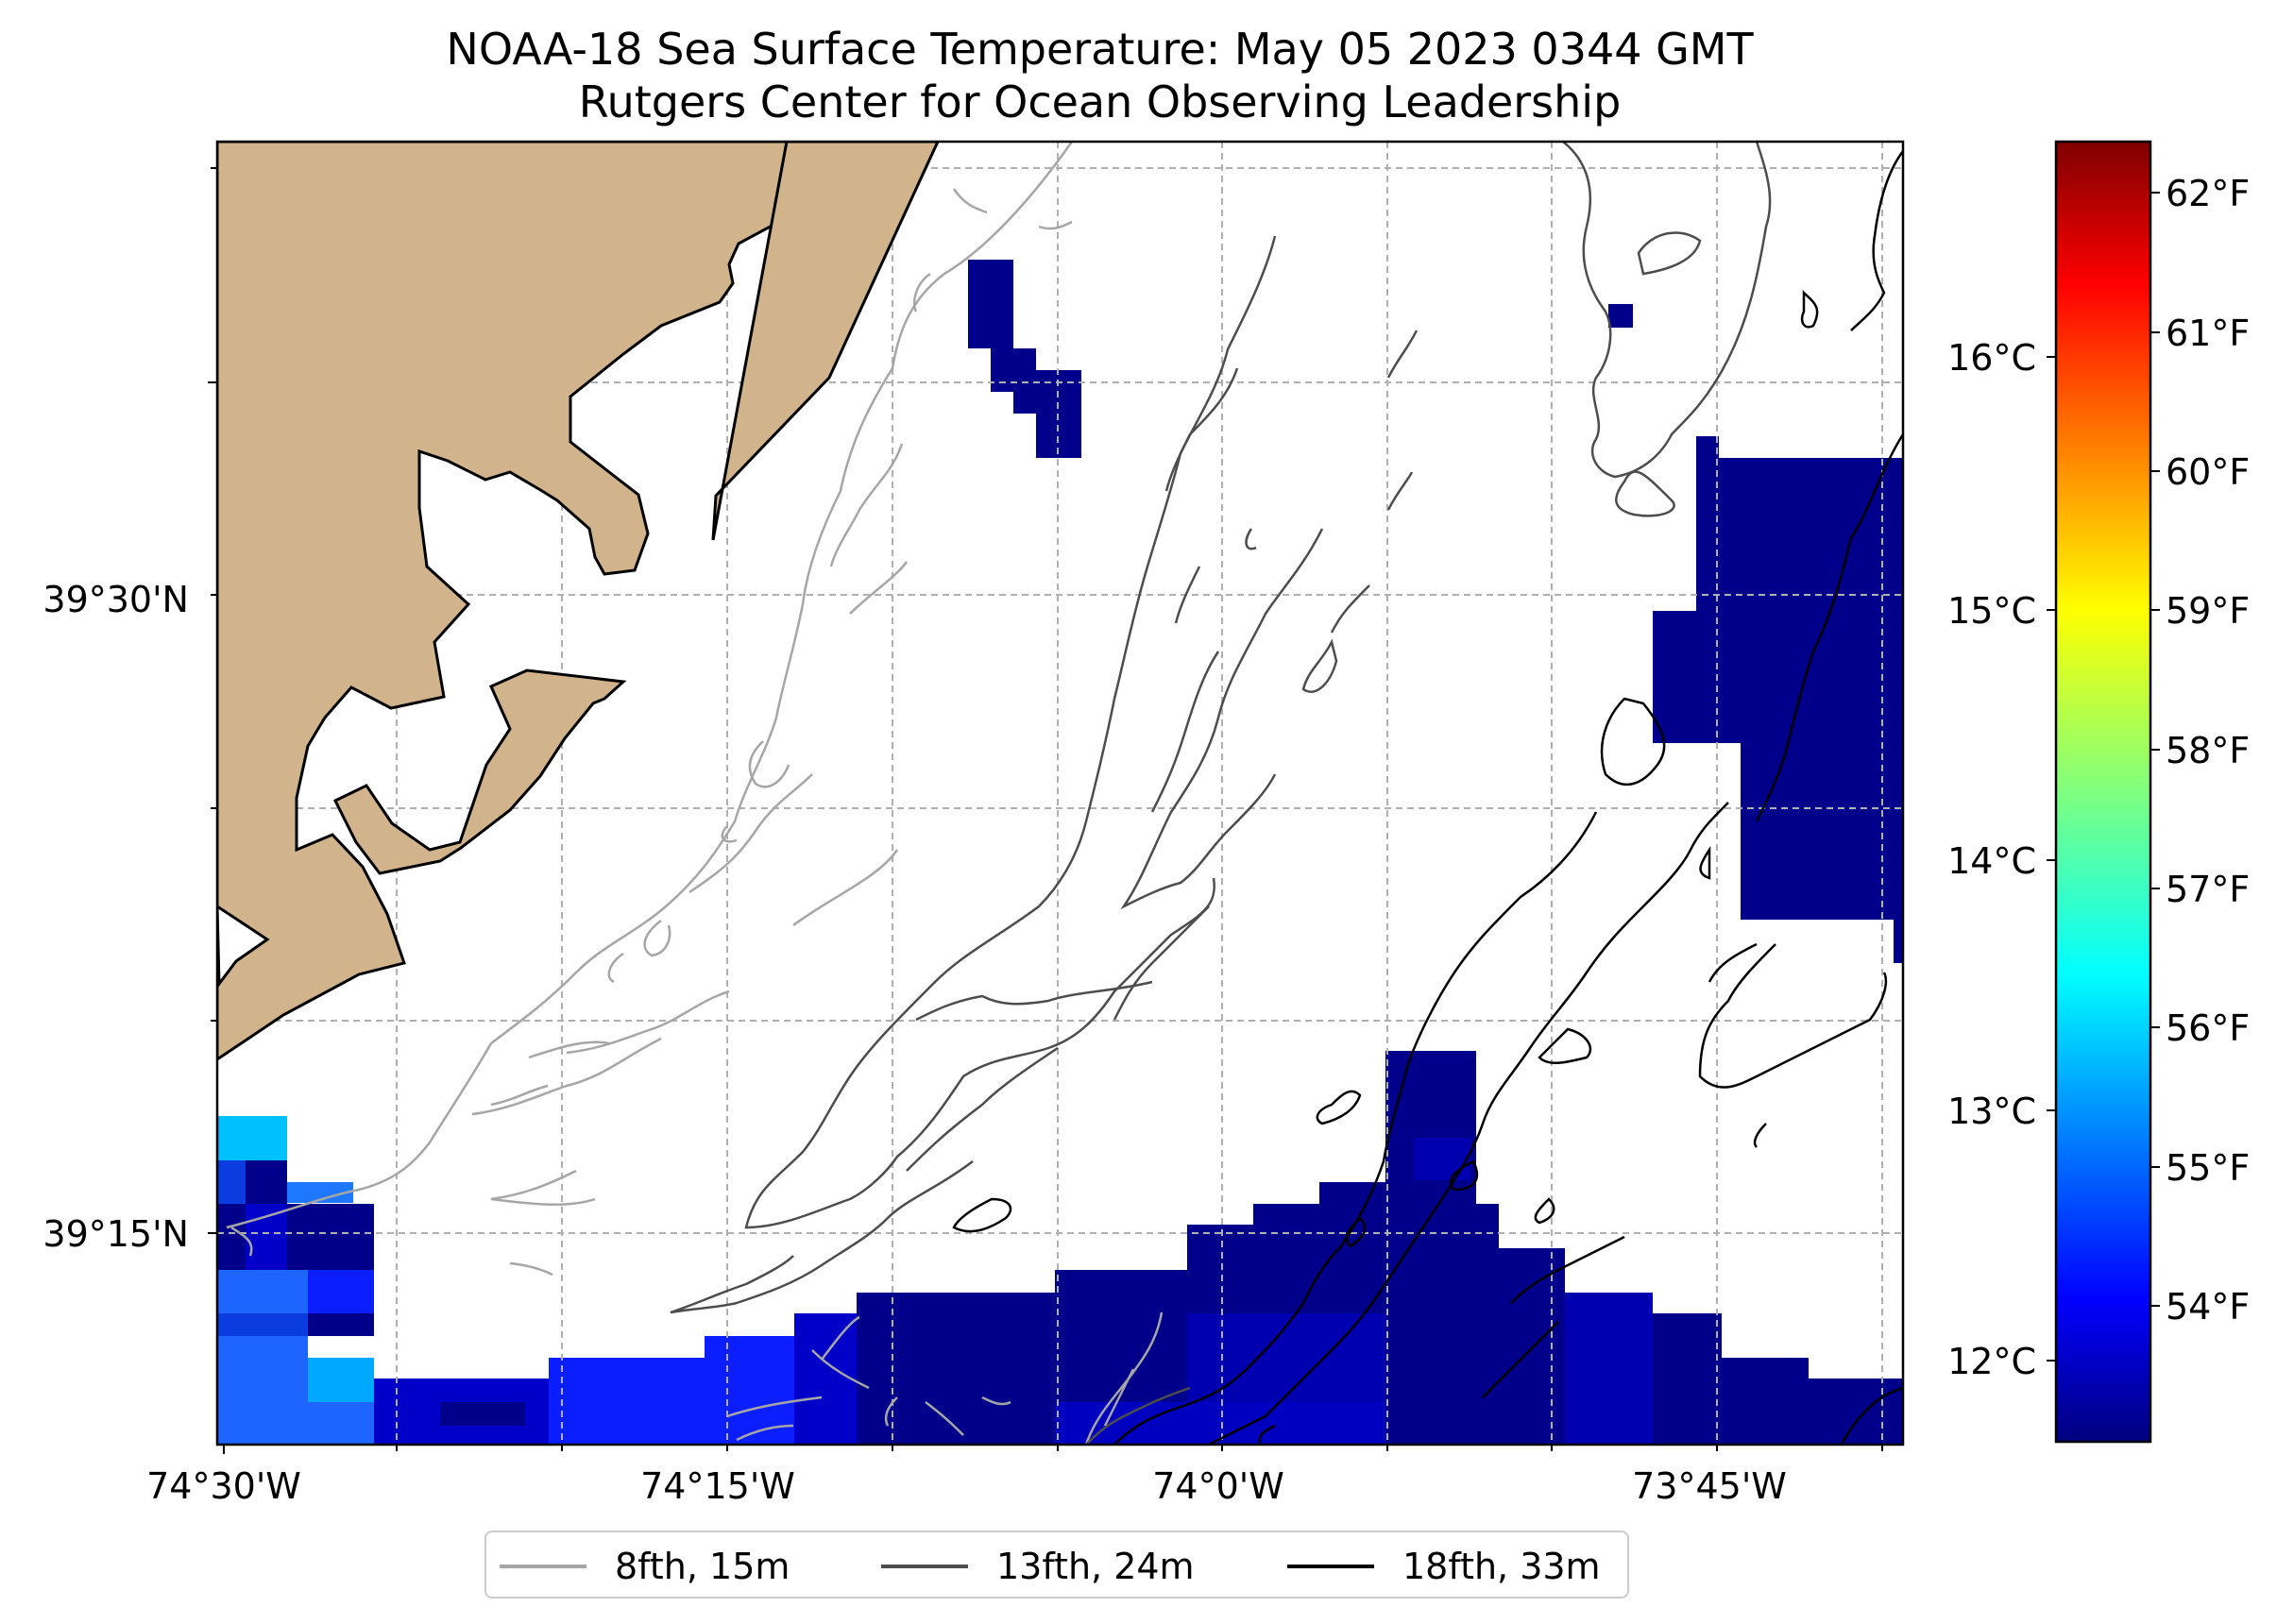  What do you see at coordinates (2208, 472) in the screenshot?
I see `colorbar-f-label: 60°F` at bounding box center [2208, 472].